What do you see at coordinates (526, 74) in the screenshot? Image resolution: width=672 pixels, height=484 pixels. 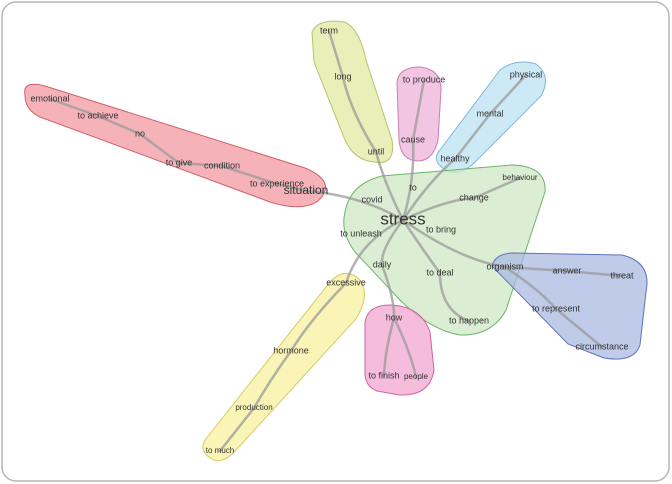 I see `node-label: physical` at bounding box center [526, 74].